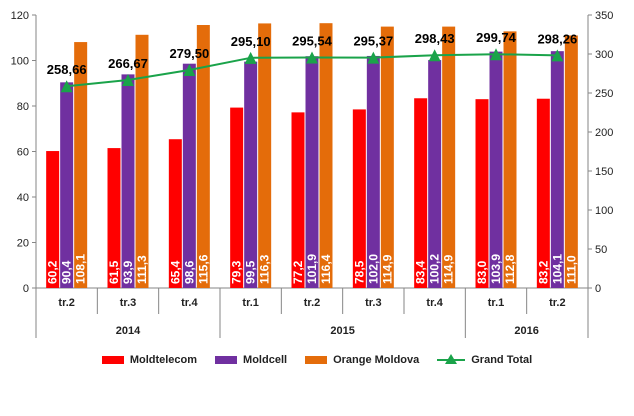 The width and height of the screenshot is (634, 416). What do you see at coordinates (557, 269) in the screenshot?
I see `bar-data-label: 104,1` at bounding box center [557, 269].